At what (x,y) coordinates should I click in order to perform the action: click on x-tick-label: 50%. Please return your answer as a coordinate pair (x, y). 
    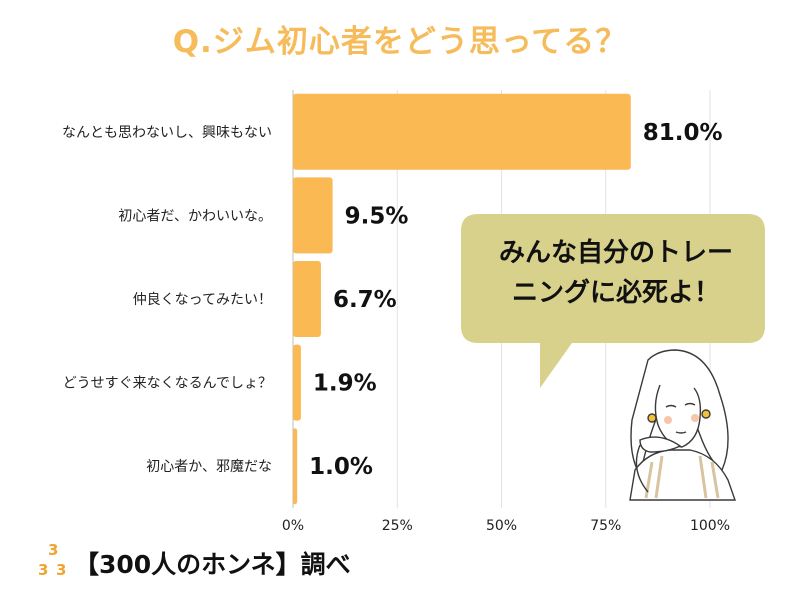
    Looking at the image, I should click on (501, 526).